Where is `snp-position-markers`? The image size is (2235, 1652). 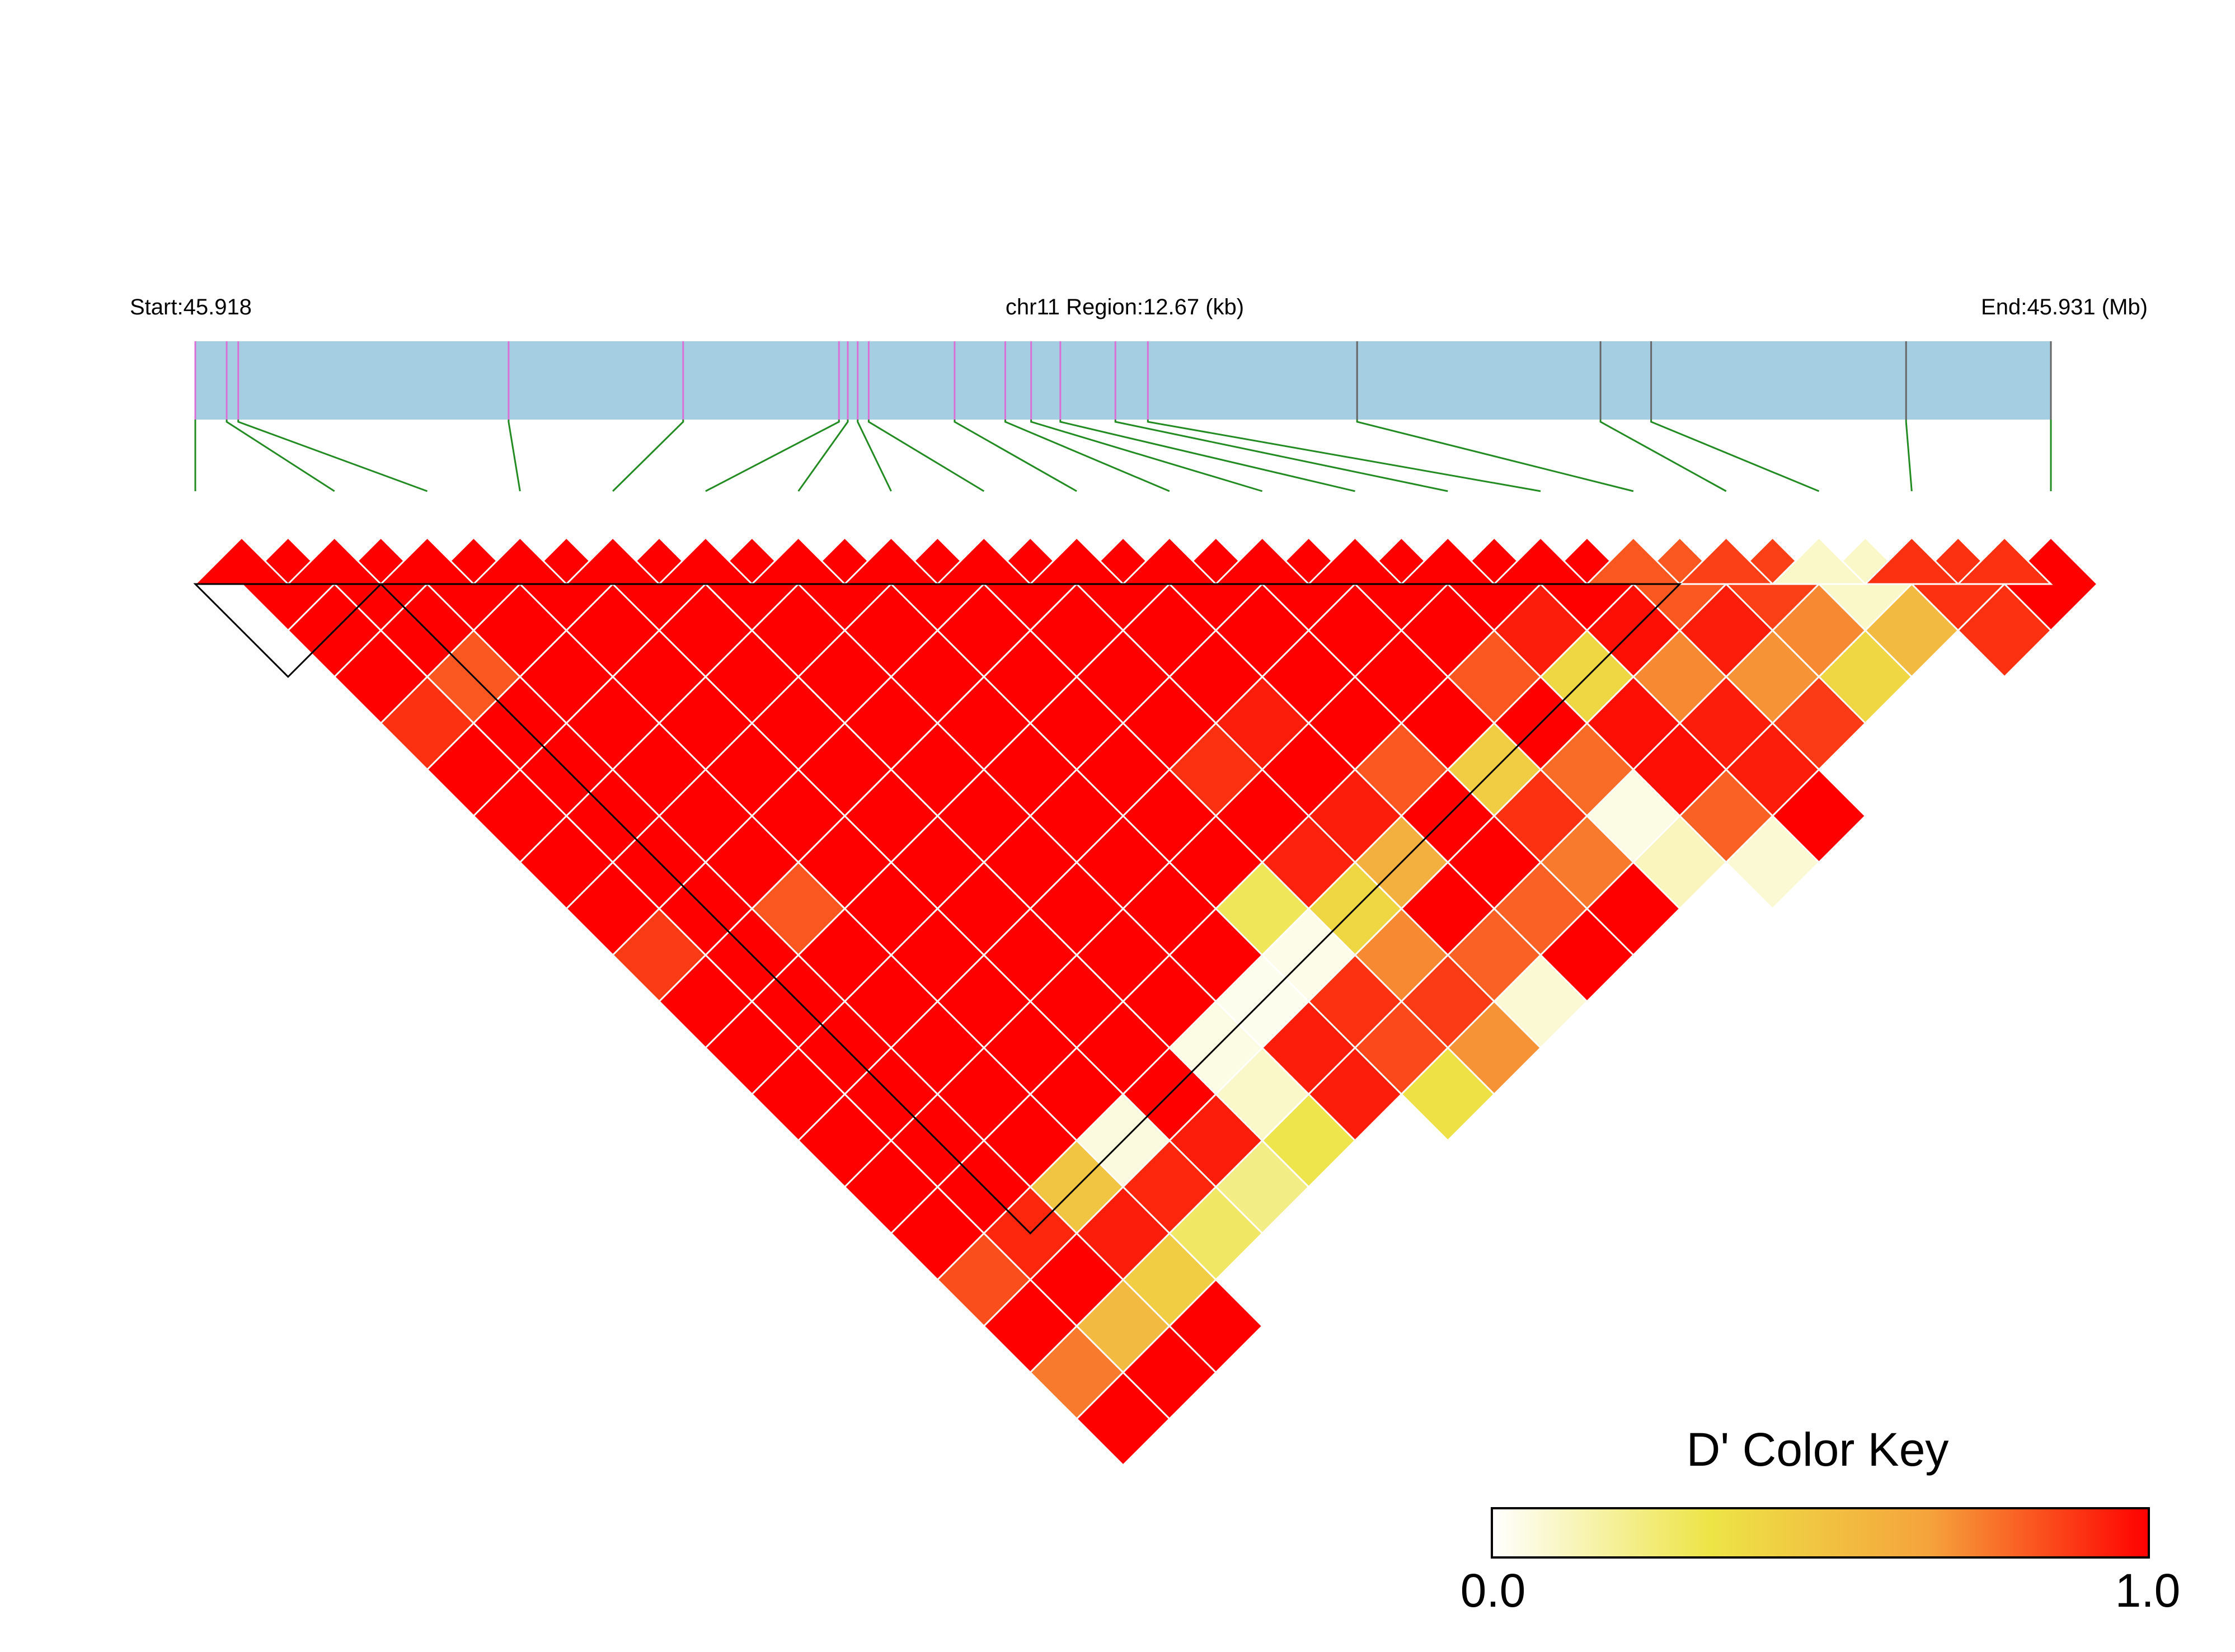 snp-position-markers is located at coordinates (1123, 381).